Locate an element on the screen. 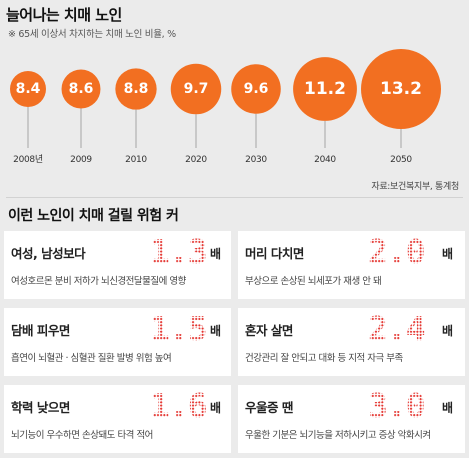  chart-title: 늘어나는 치매 노인 is located at coordinates (64, 15).